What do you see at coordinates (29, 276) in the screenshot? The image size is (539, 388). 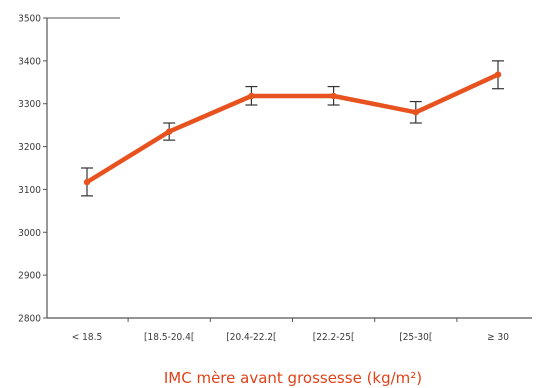 I see `y-tick-label: 2900` at bounding box center [29, 276].